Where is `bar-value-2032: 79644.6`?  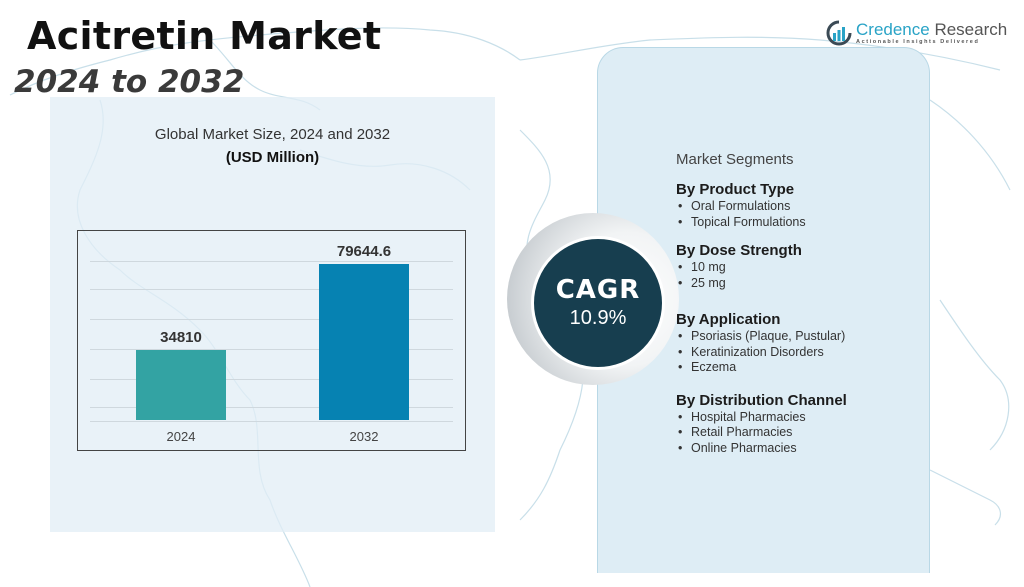 bar-value-2032: 79644.6 is located at coordinates (364, 251).